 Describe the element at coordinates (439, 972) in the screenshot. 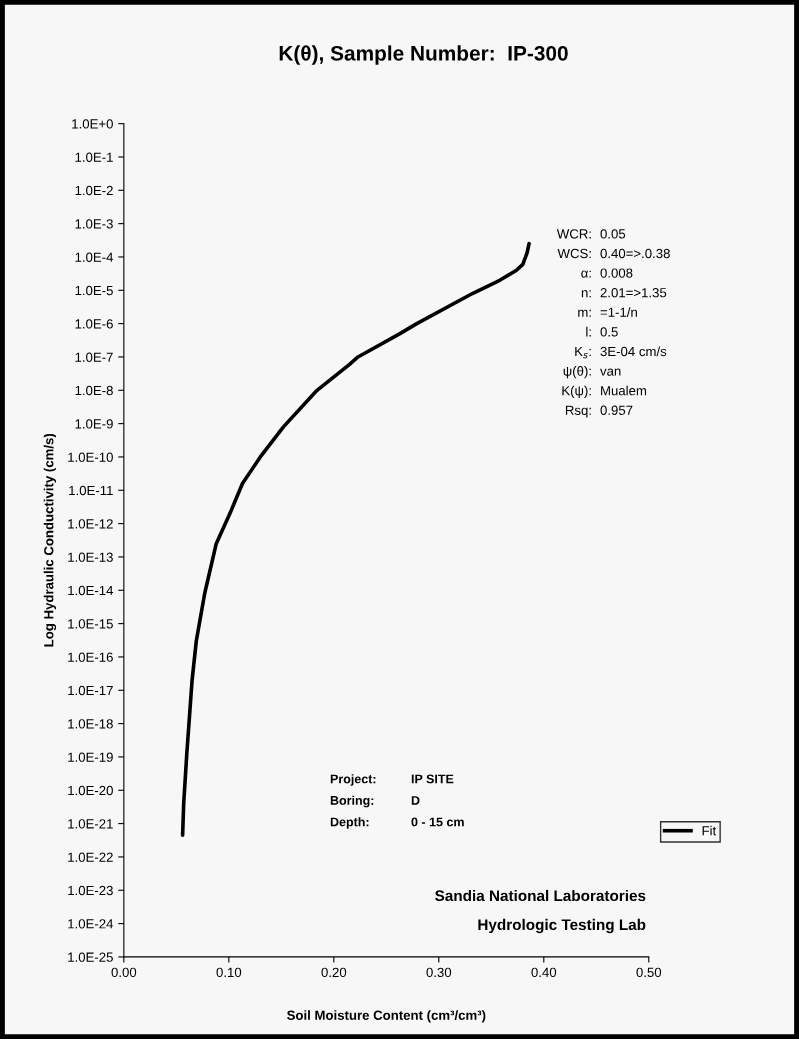

I see `x-tick-label: 0.30` at that location.